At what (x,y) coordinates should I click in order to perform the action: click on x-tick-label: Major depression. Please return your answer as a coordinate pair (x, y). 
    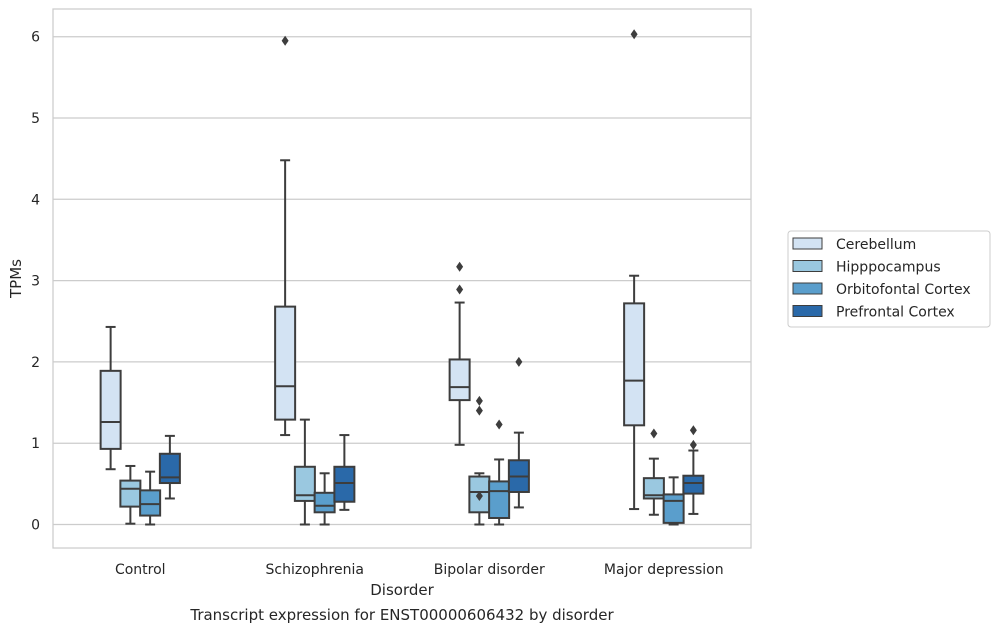
    Looking at the image, I should click on (664, 570).